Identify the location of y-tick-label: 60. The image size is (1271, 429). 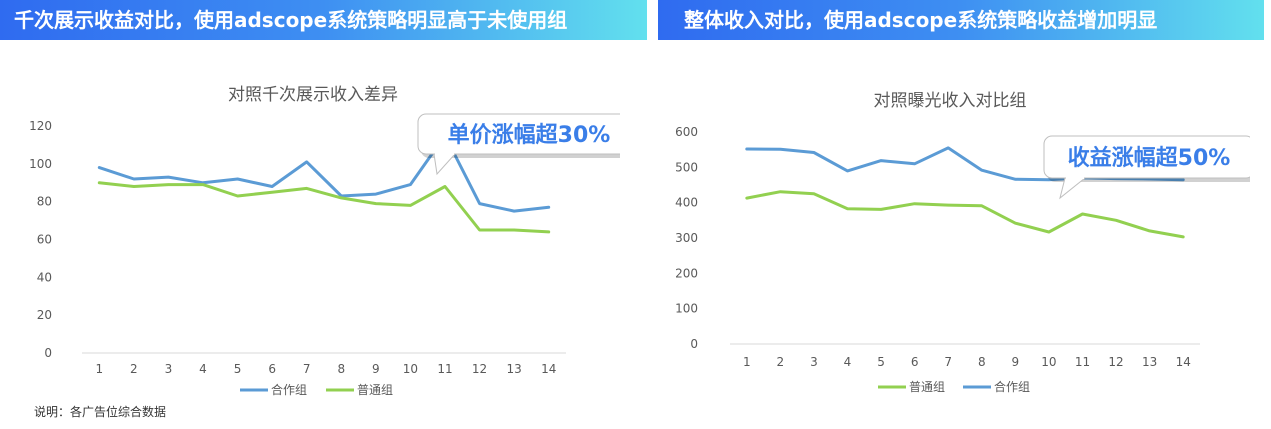
(44, 240).